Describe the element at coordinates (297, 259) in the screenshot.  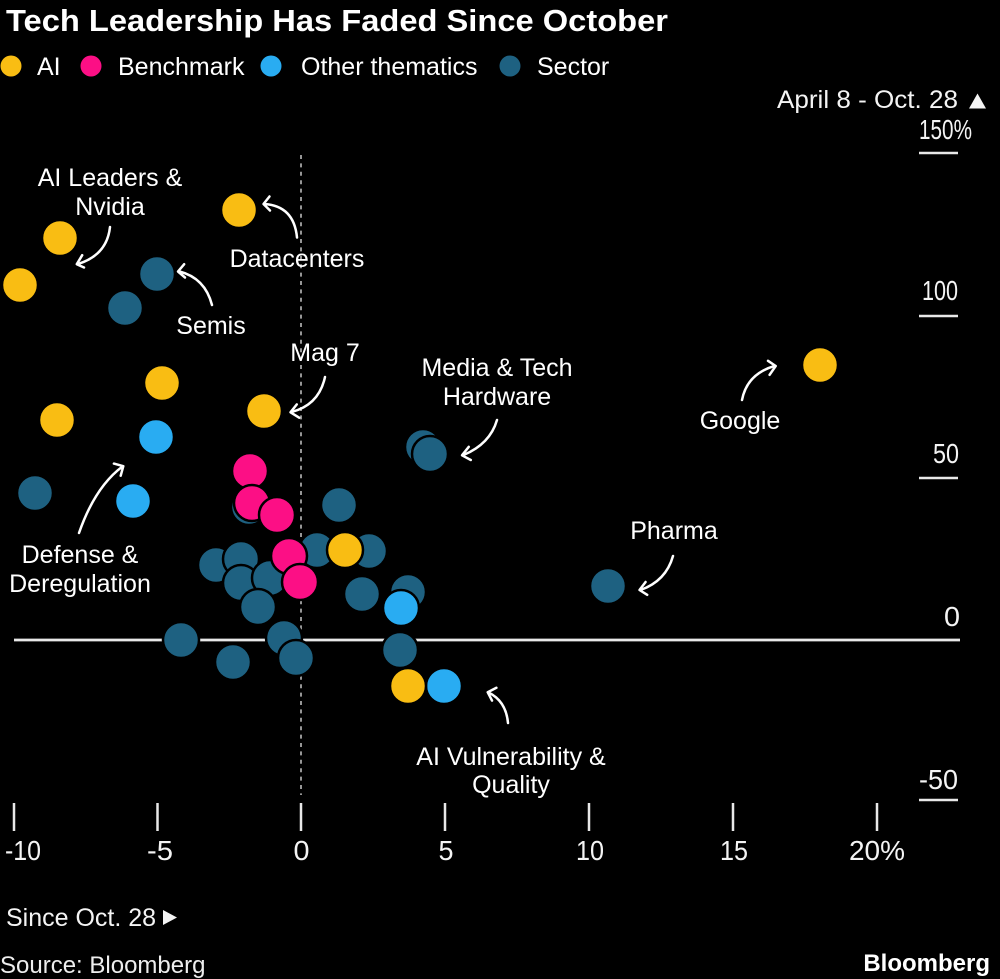
I see `svg-text: Datacenters` at that location.